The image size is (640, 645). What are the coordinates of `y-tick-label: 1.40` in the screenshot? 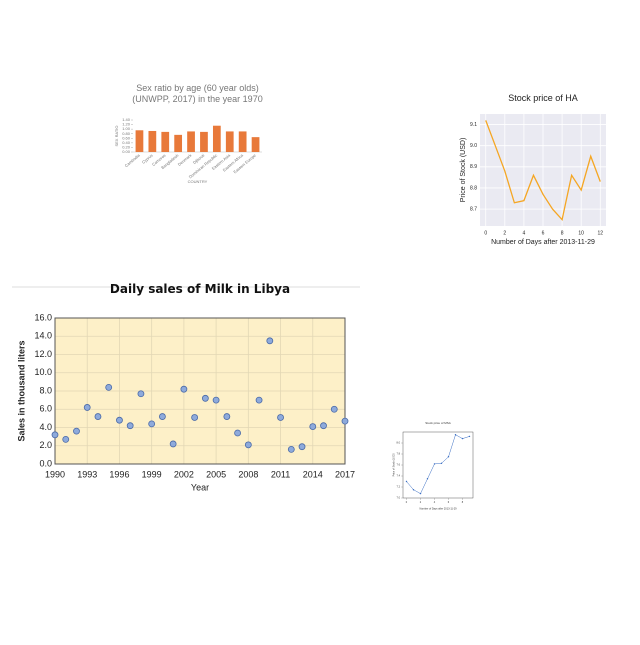 It's located at (126, 119).